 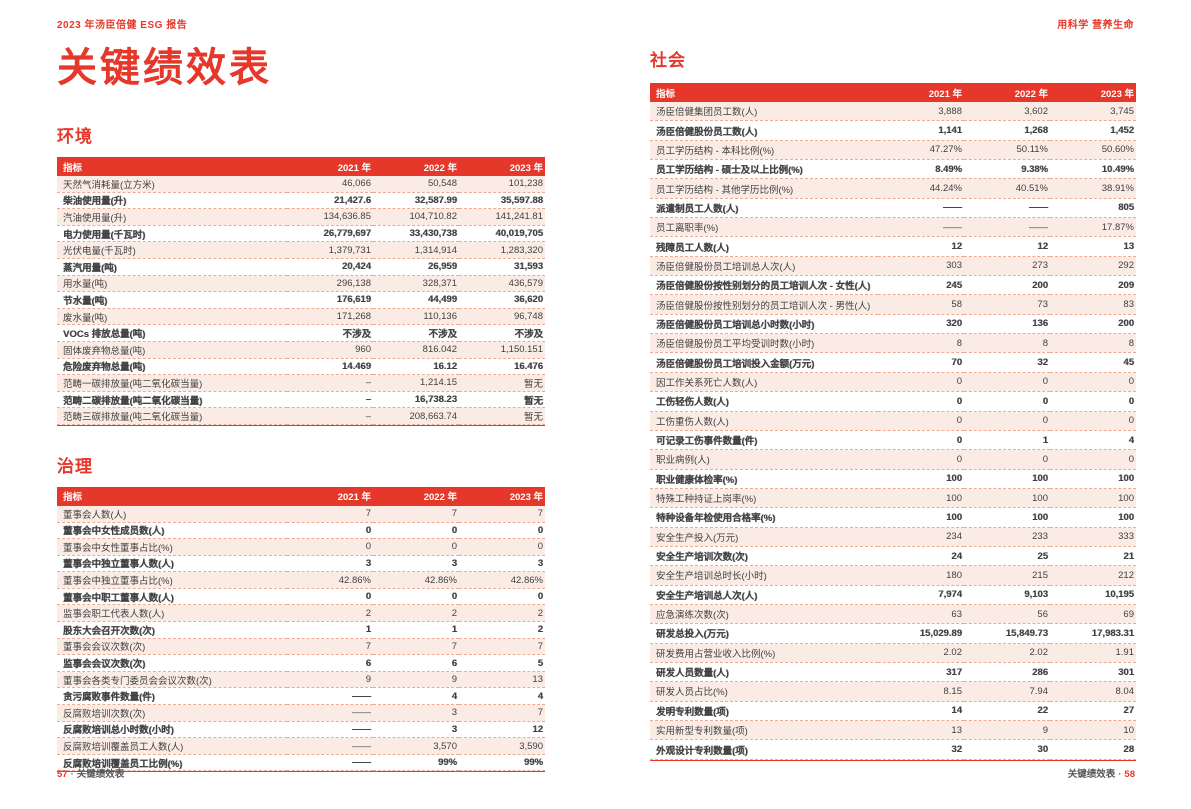 What do you see at coordinates (893, 188) in the screenshot?
I see `table-row: 员工学历结构 - 其他学历比例(%) 44.24% 40.51% 38.91%` at bounding box center [893, 188].